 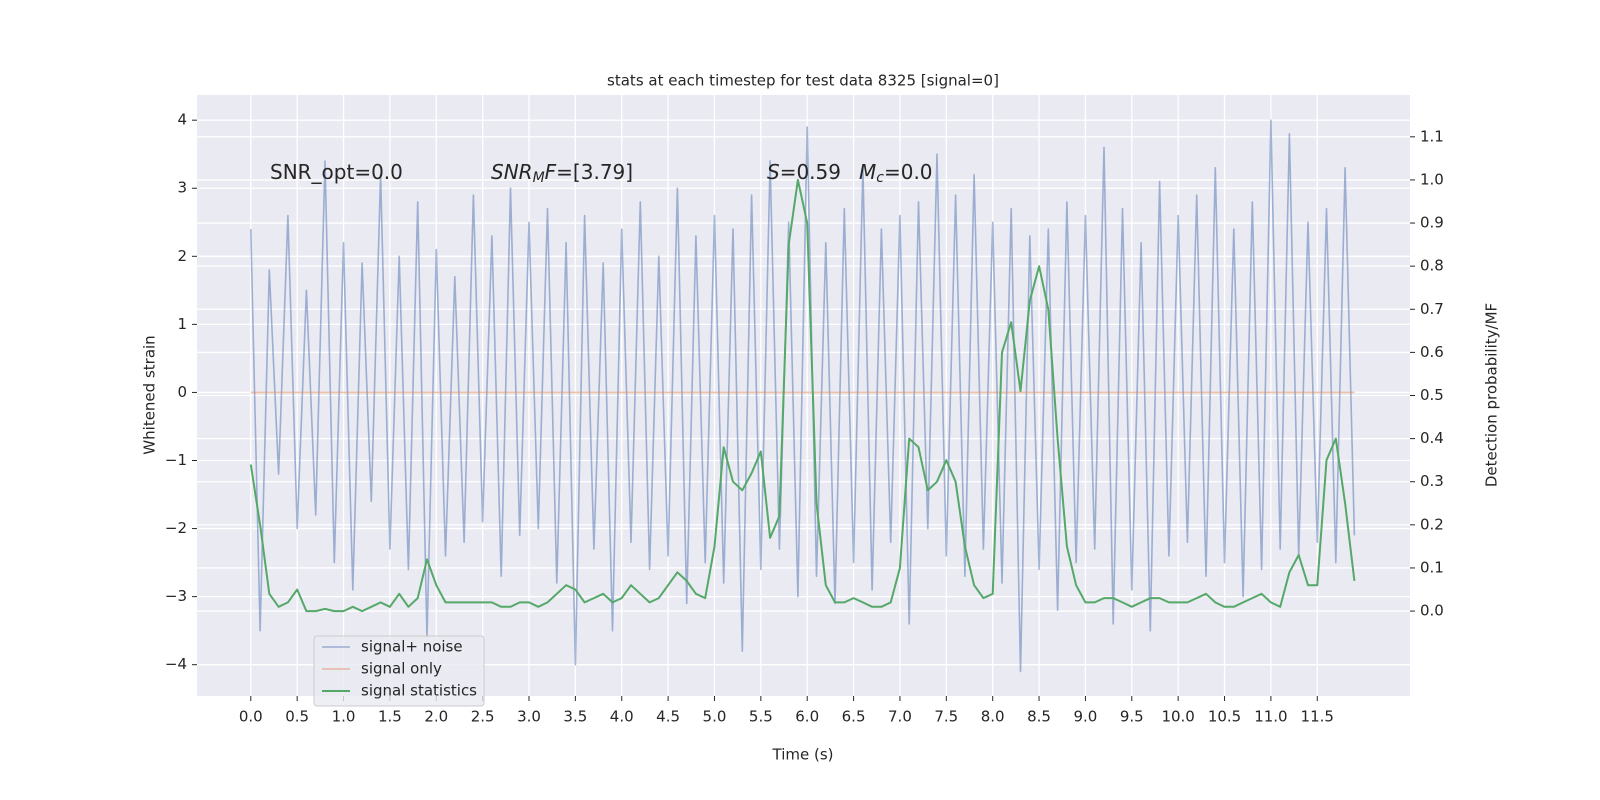 I want to click on y-tick-label: 4, so click(x=182, y=120).